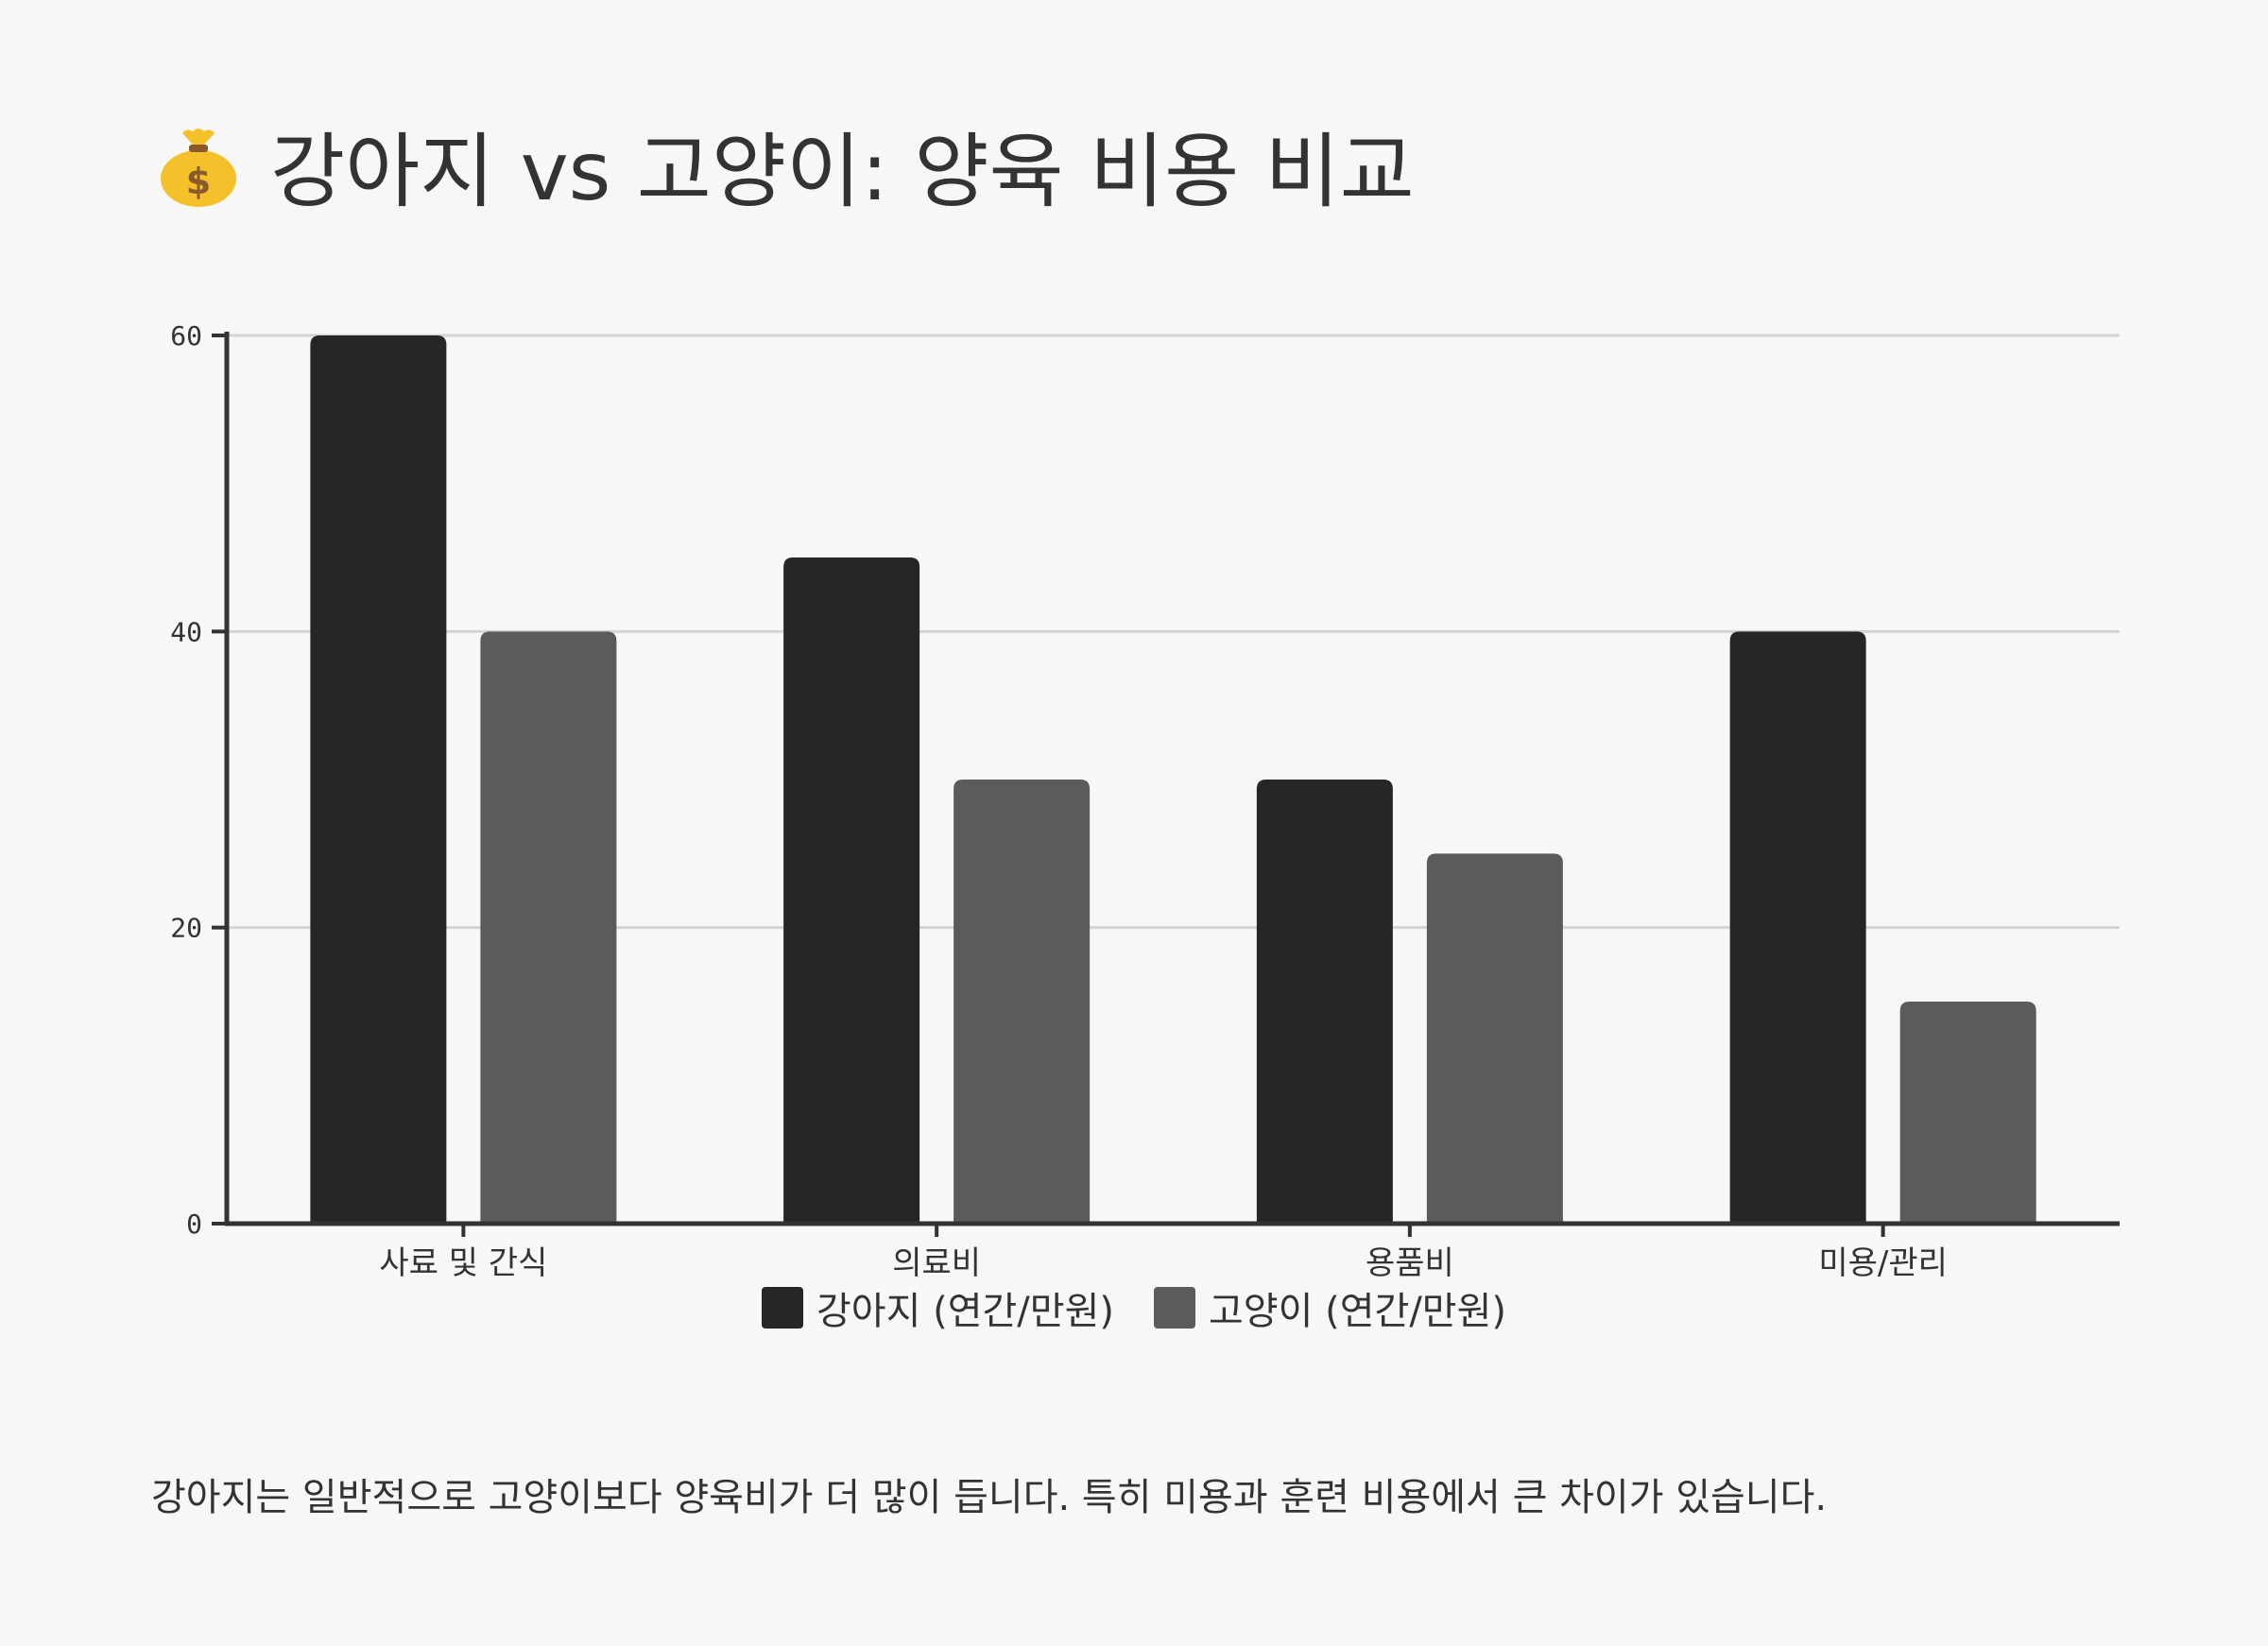 The image size is (2268, 1646). I want to click on legend-item-dog: 강아지 (연간/만원), so click(937, 1307).